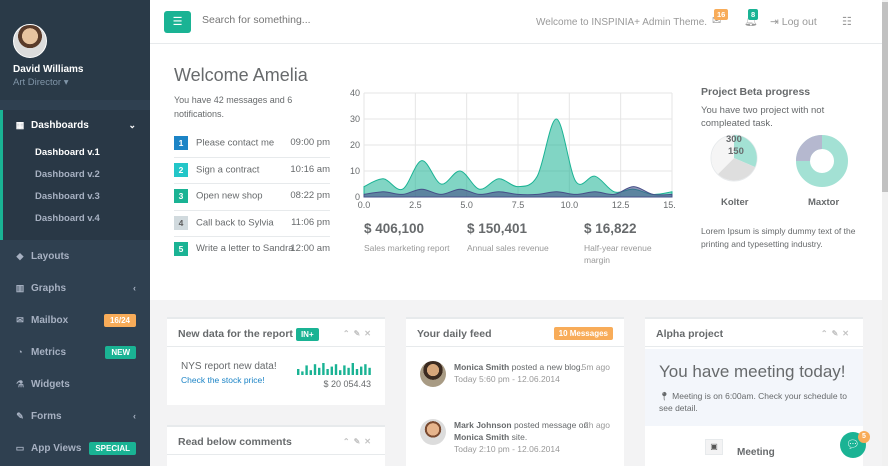 The width and height of the screenshot is (888, 466). Describe the element at coordinates (229, 196) in the screenshot. I see `todo-text: Open new shop` at that location.